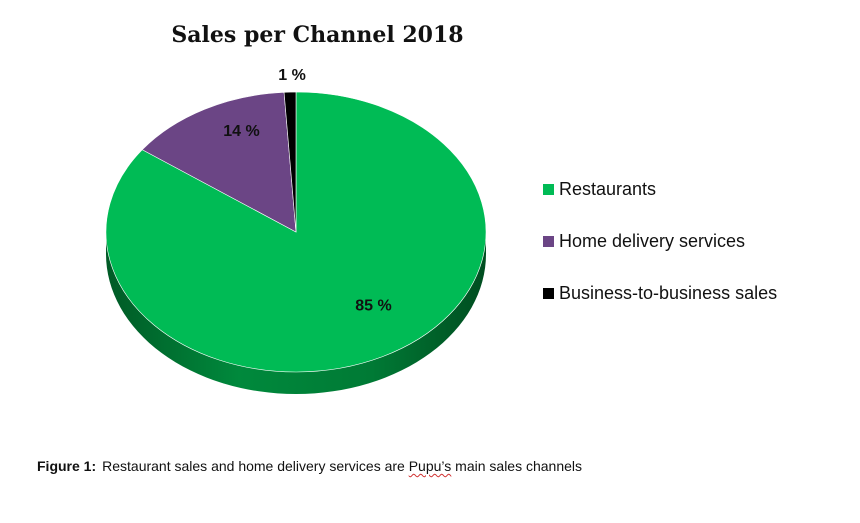 Image resolution: width=860 pixels, height=523 pixels. What do you see at coordinates (373, 306) in the screenshot?
I see `data-label-restaurants: 85 %` at bounding box center [373, 306].